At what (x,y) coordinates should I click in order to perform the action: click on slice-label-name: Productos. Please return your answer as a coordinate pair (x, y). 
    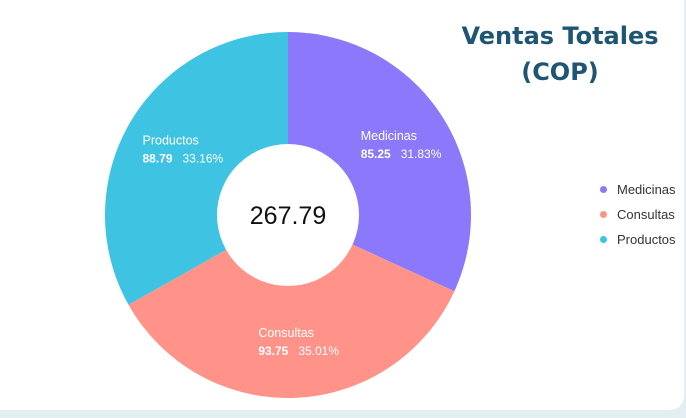
    Looking at the image, I should click on (171, 140).